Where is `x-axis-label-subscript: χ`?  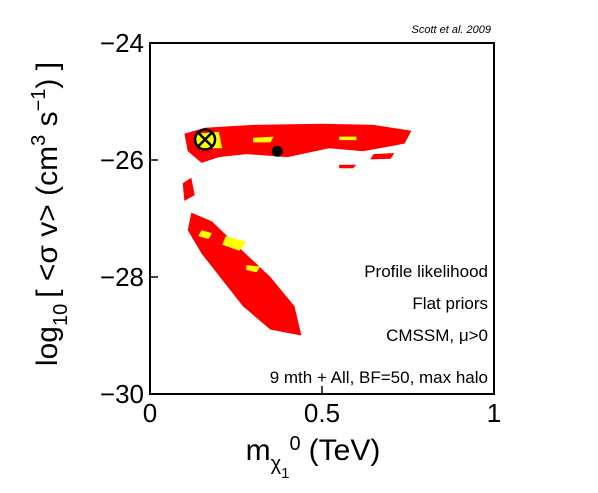 x-axis-label-subscript: χ is located at coordinates (276, 464).